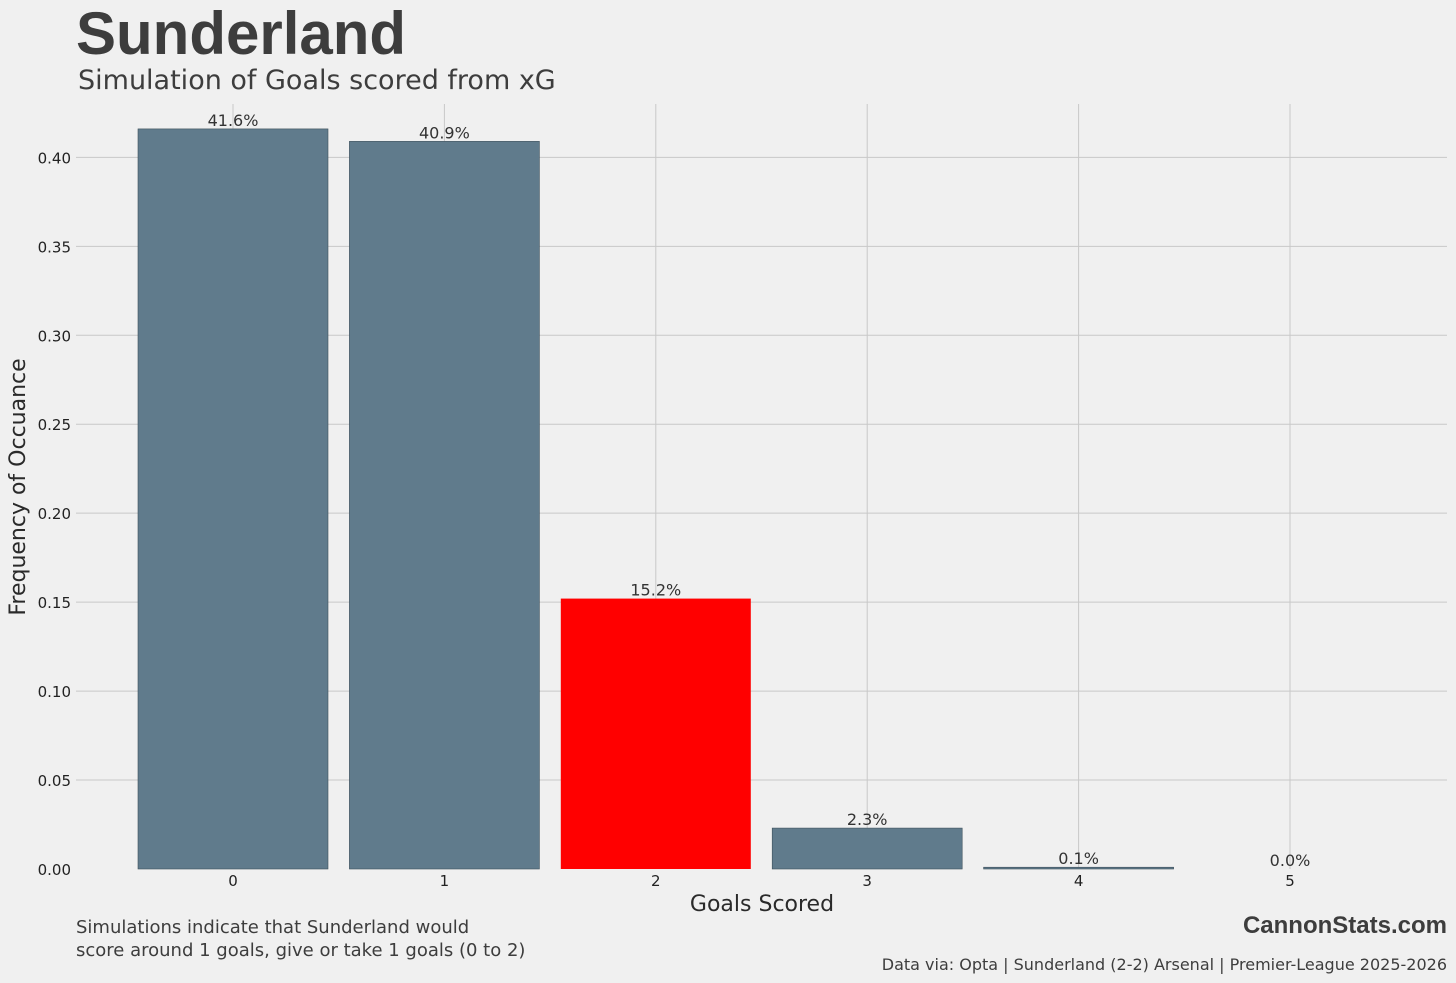  Describe the element at coordinates (54, 603) in the screenshot. I see `y-tick-label: 0.15` at that location.